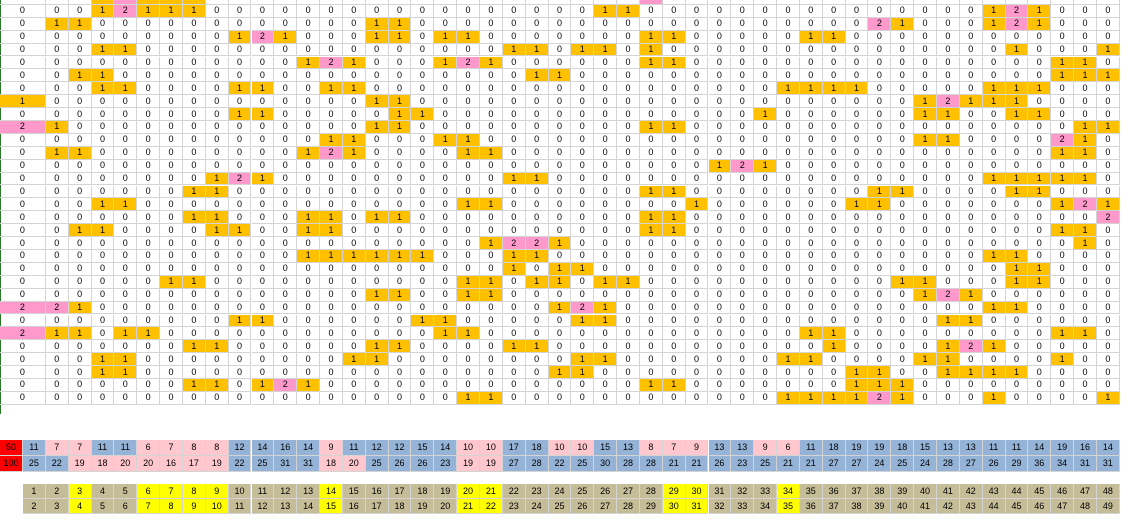 The width and height of the screenshot is (1131, 520). I want to click on stats-cell: 25, so click(34, 464).